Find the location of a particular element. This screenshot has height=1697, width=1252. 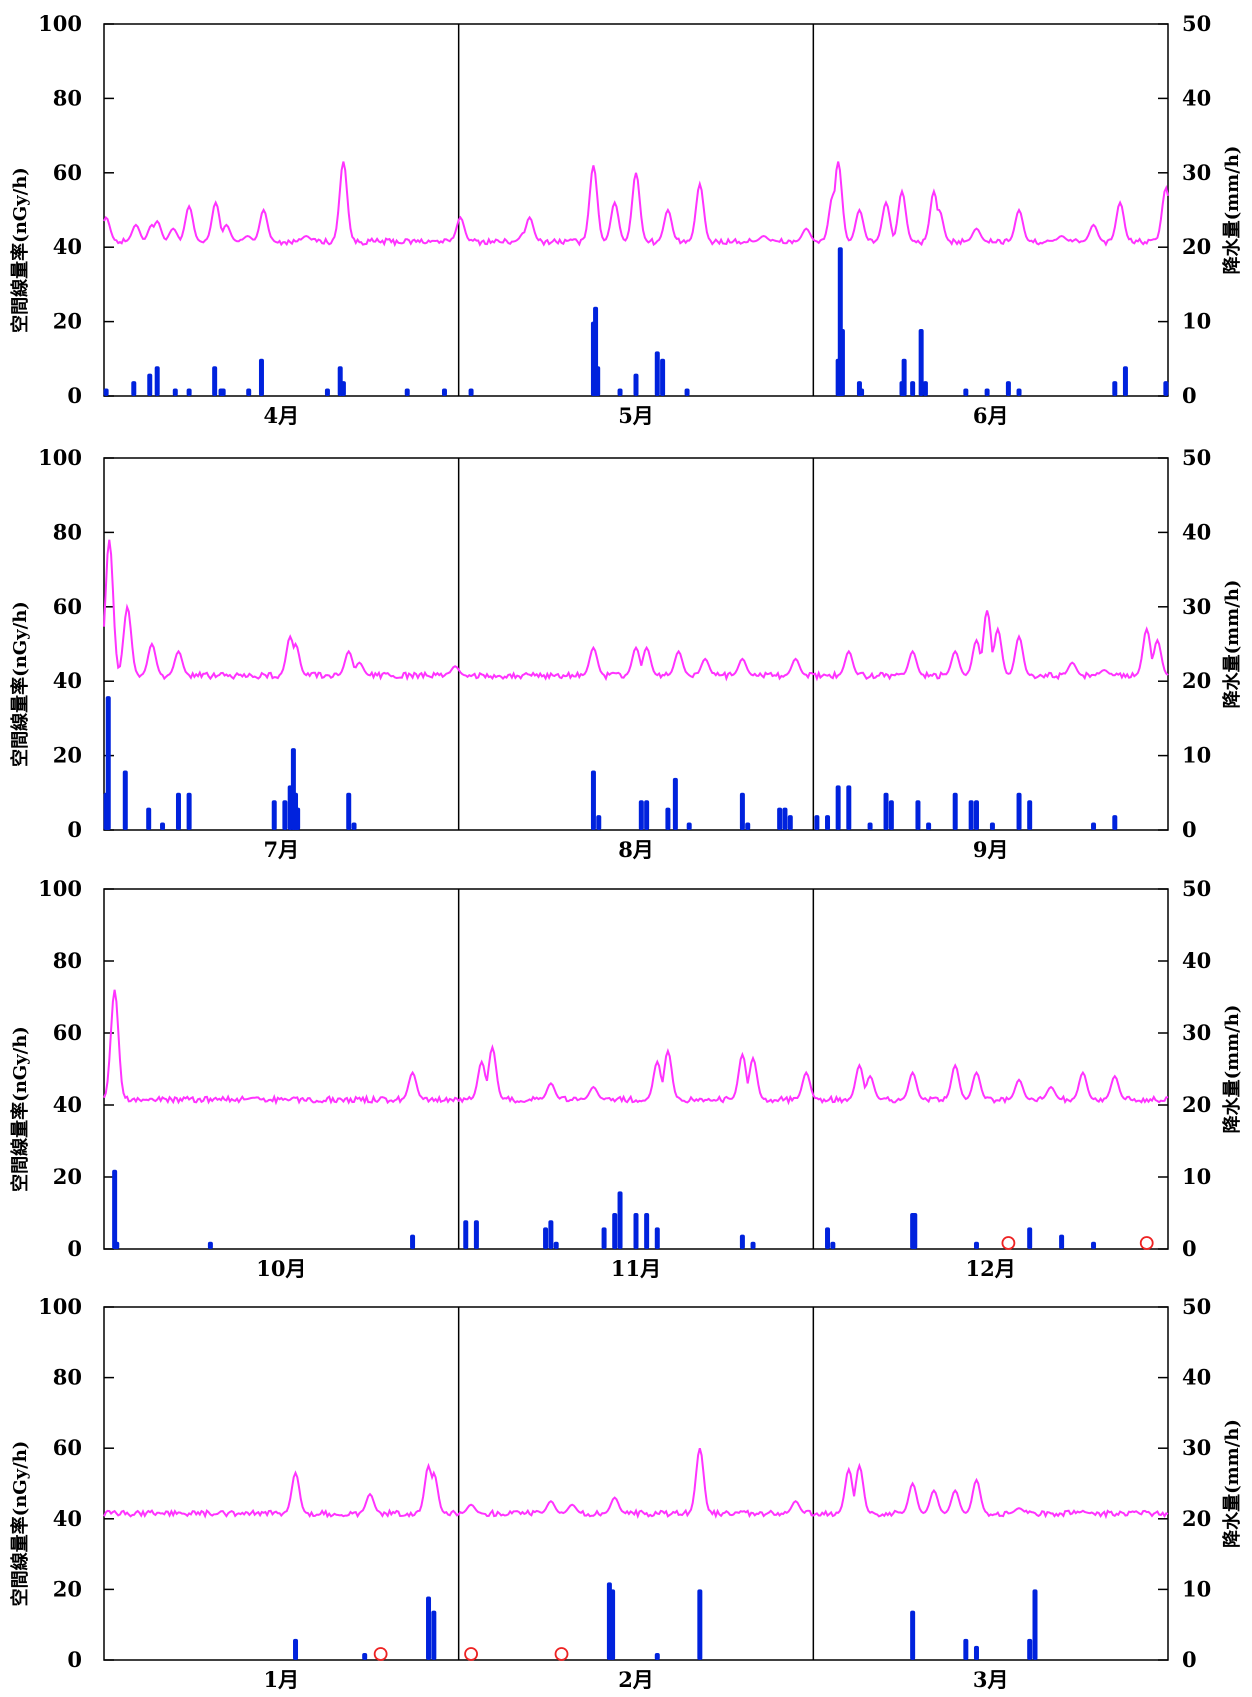

month-label: 6月 is located at coordinates (991, 415).